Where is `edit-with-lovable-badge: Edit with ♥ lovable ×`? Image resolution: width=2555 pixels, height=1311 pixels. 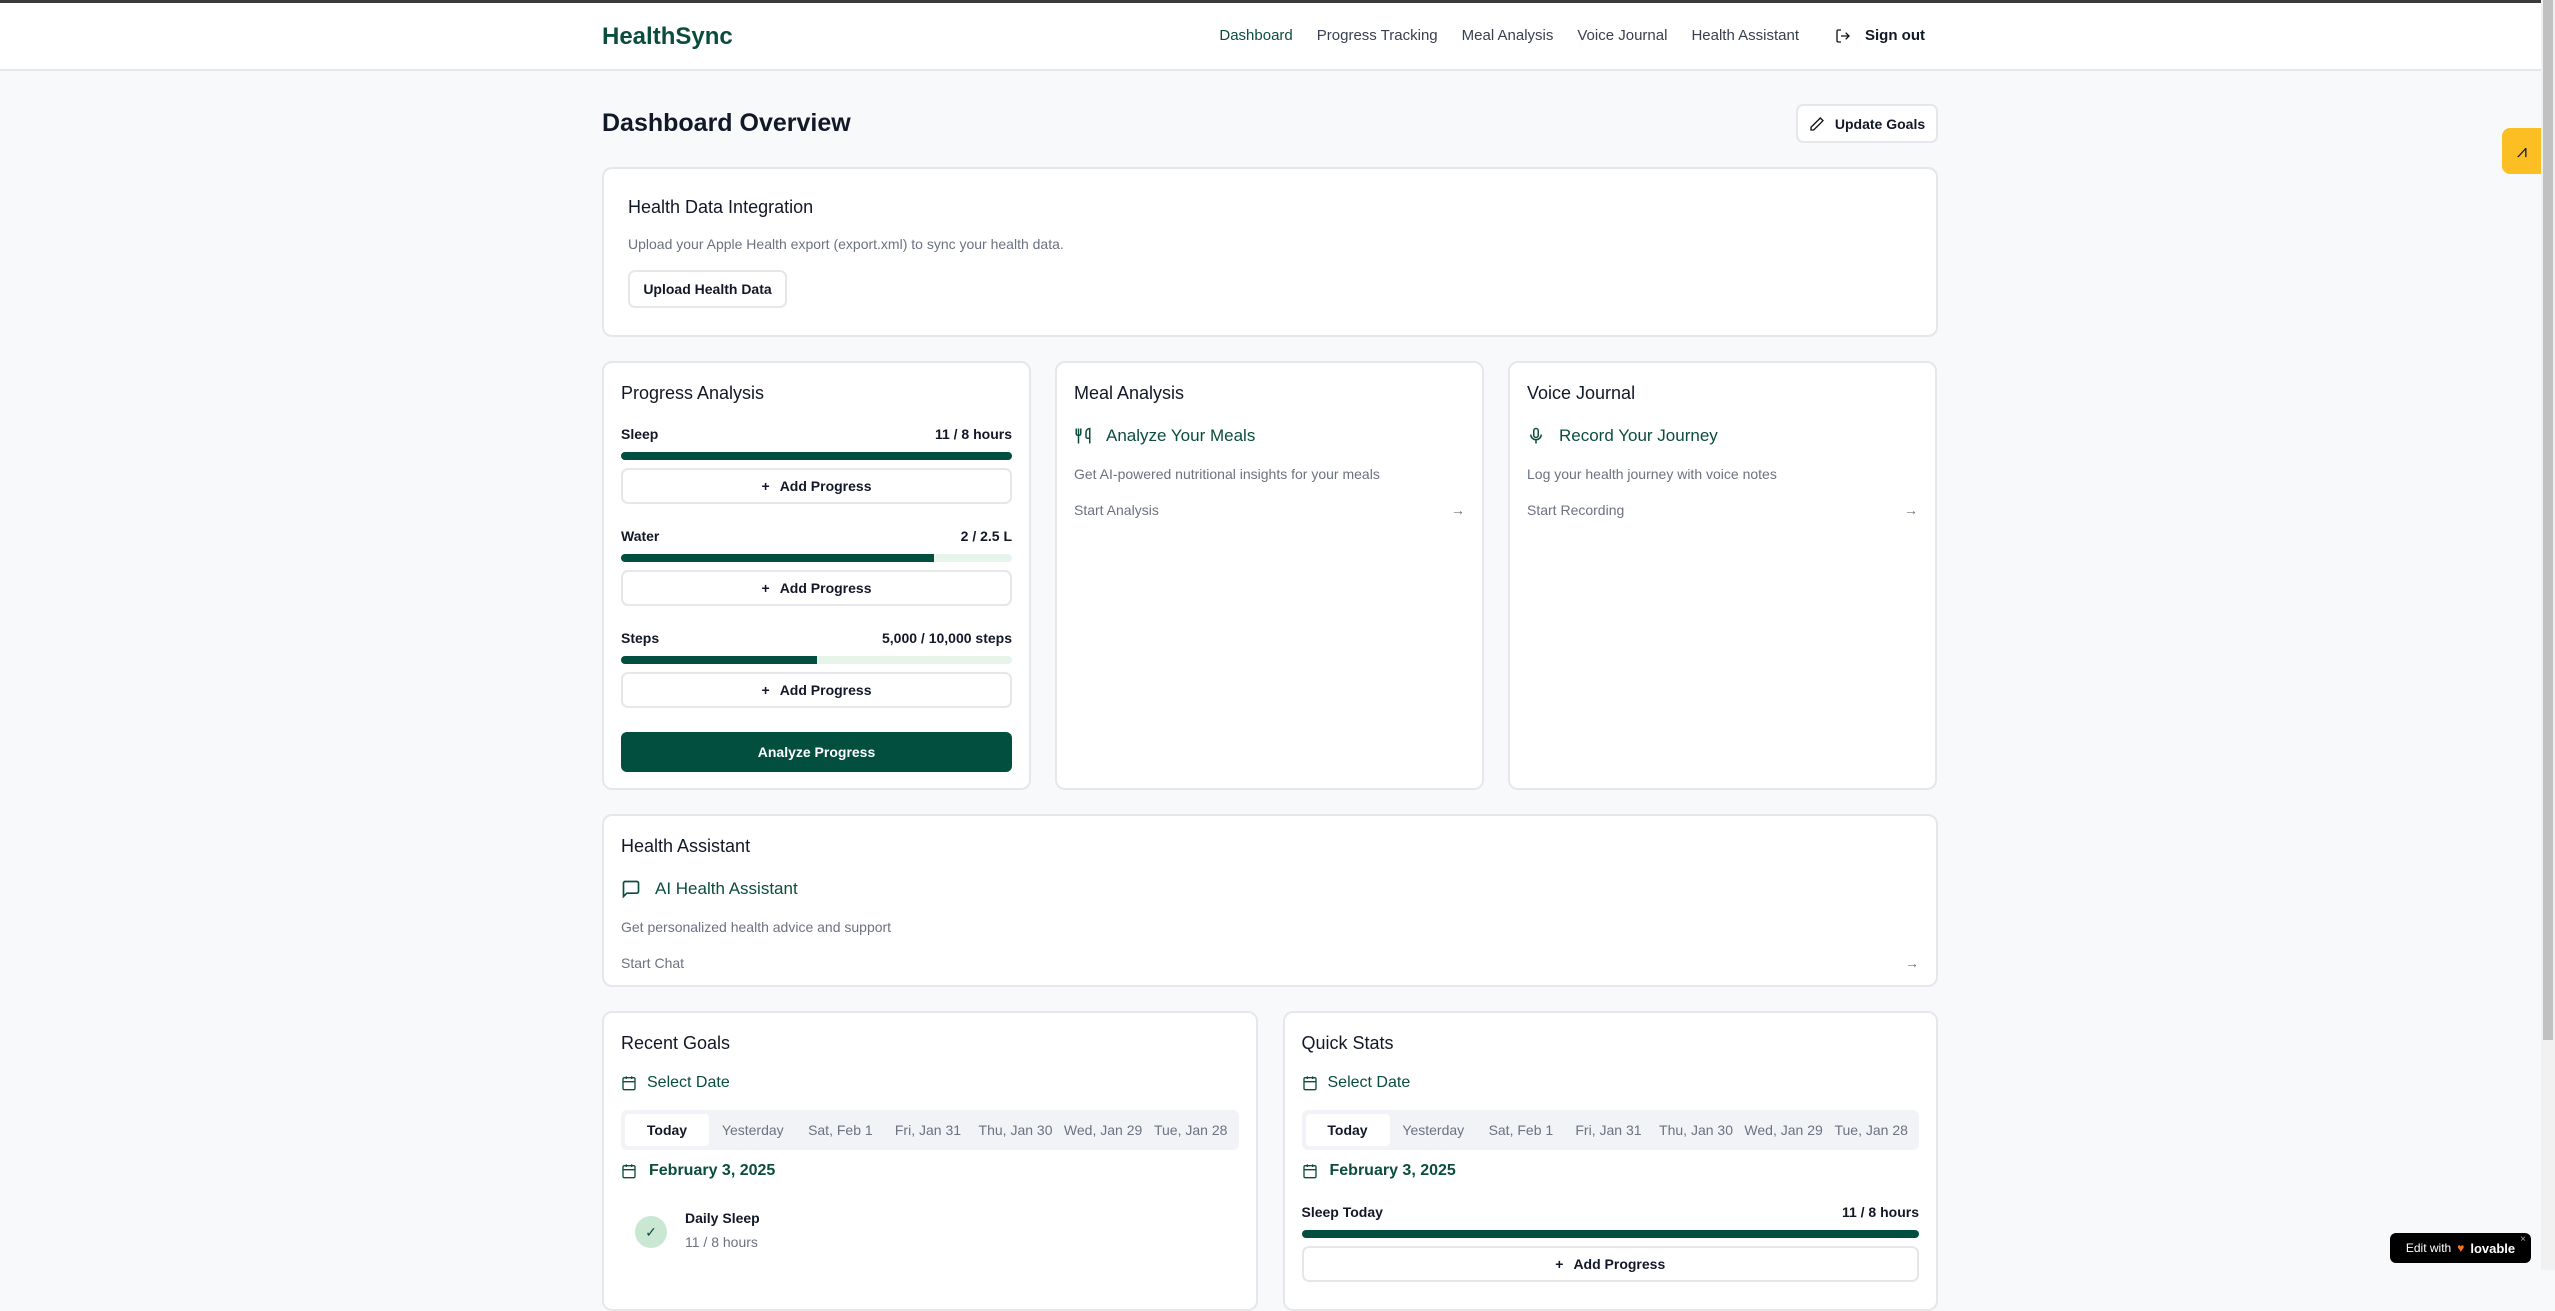
edit-with-lovable-badge: Edit with ♥ lovable × is located at coordinates (2460, 1248).